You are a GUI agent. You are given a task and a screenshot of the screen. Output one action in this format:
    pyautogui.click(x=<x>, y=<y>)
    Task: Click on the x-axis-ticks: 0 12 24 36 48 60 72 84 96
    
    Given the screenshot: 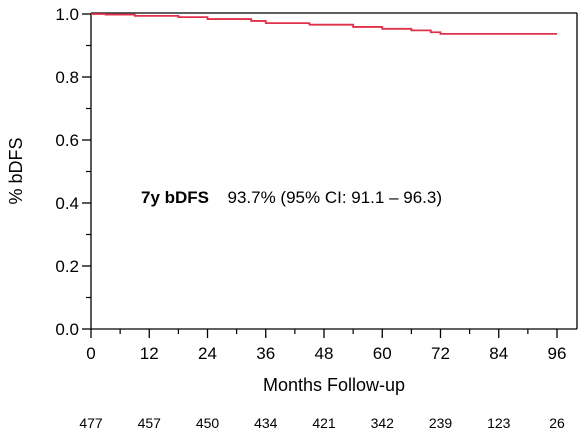 What is the action you would take?
    pyautogui.click(x=326, y=346)
    